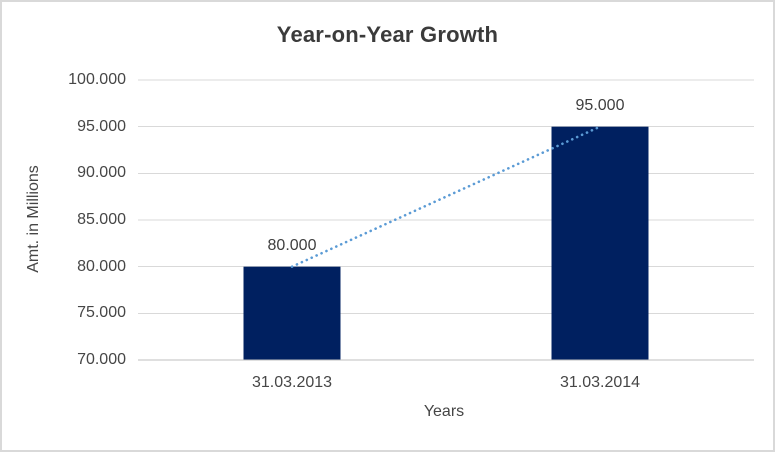 This screenshot has height=452, width=775. What do you see at coordinates (600, 382) in the screenshot?
I see `x-category-label: 31.03.2014` at bounding box center [600, 382].